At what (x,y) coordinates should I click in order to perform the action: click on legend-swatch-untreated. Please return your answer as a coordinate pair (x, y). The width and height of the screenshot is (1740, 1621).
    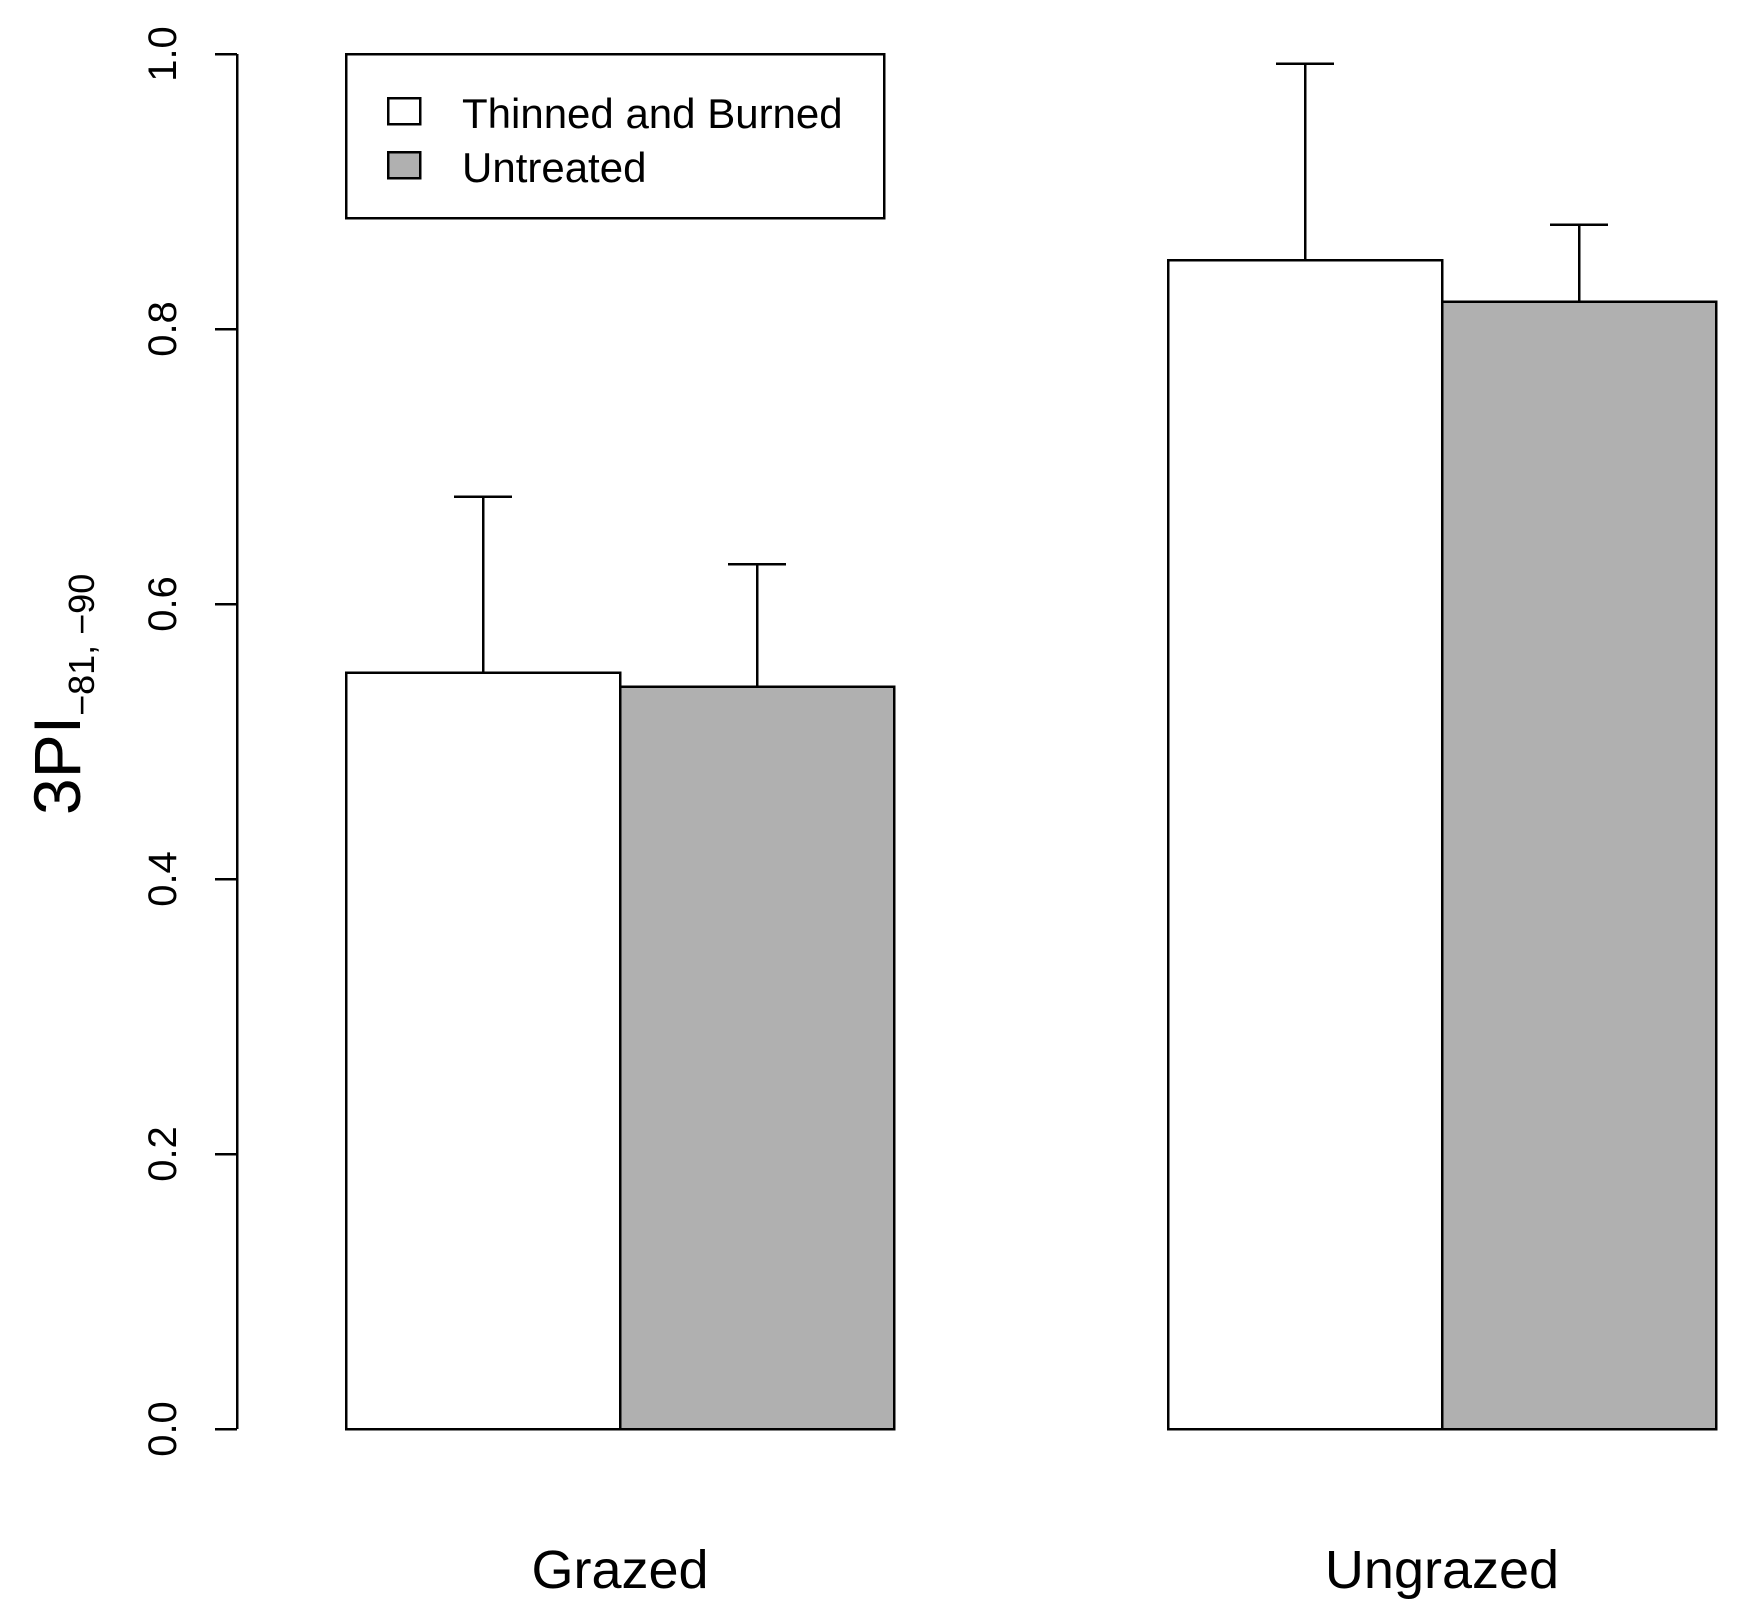
    Looking at the image, I should click on (404, 165).